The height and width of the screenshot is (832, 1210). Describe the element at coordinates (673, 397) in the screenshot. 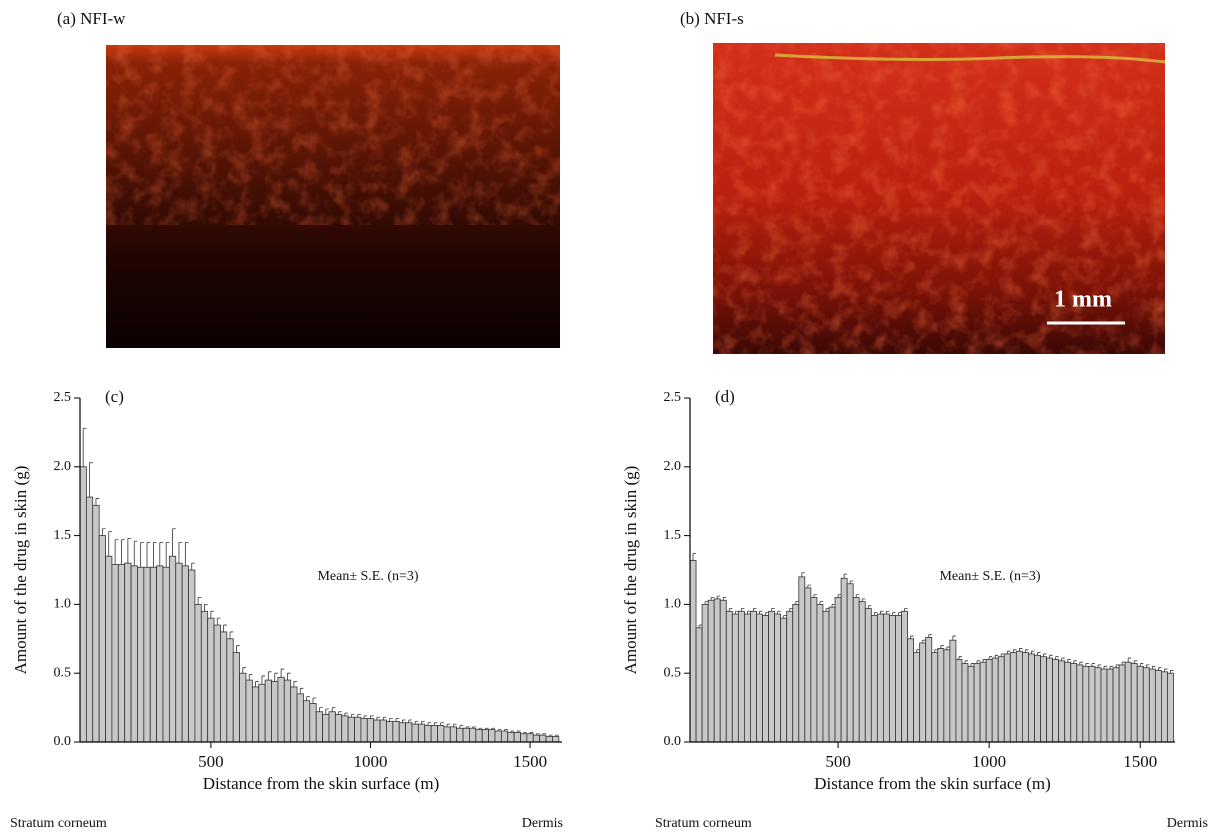

I see `y-tick-label: 2.5` at that location.